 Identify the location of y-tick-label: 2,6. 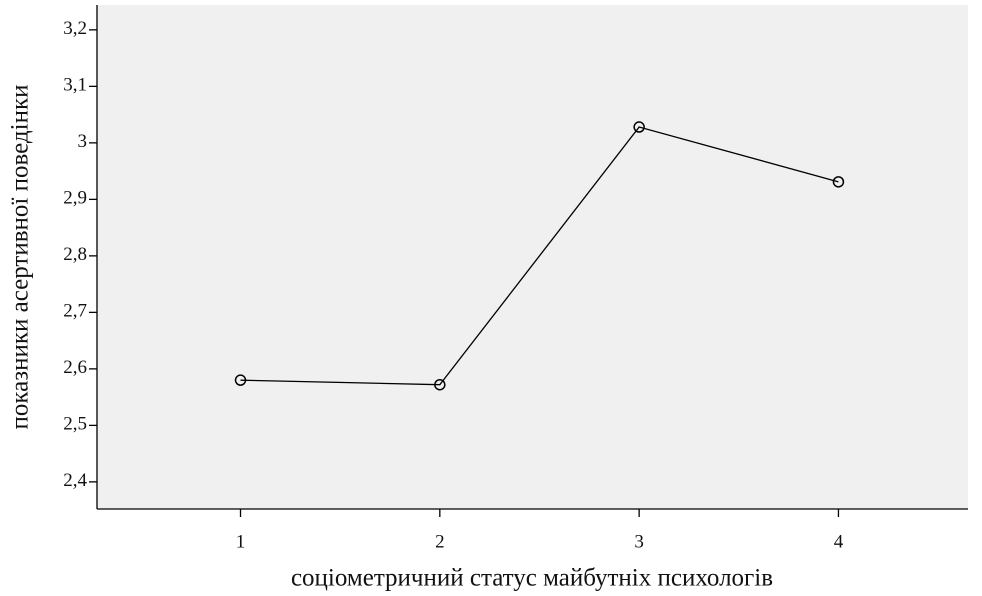
(75, 367).